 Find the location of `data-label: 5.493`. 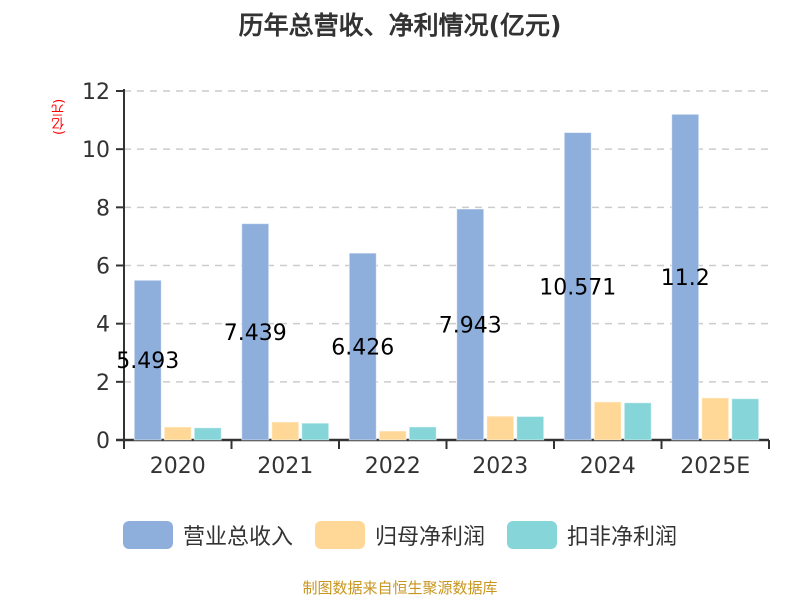

data-label: 5.493 is located at coordinates (147, 361).